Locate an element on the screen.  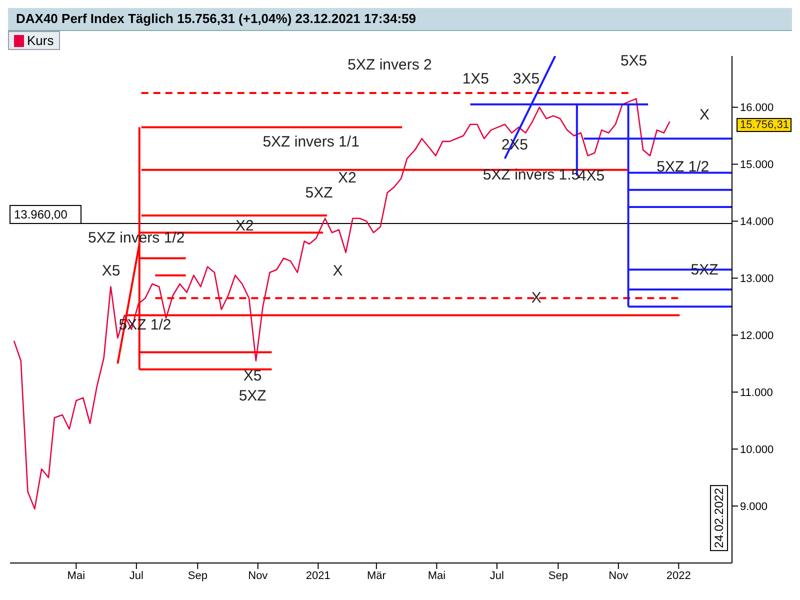
annotation: 5XZ invers 1/1 is located at coordinates (311, 142).